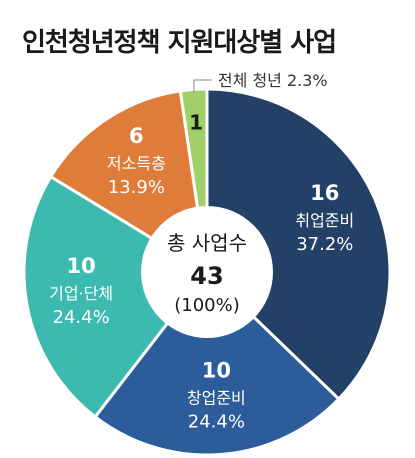 This screenshot has height=458, width=415. I want to click on slice-name-1: 창업준비, so click(216, 398).